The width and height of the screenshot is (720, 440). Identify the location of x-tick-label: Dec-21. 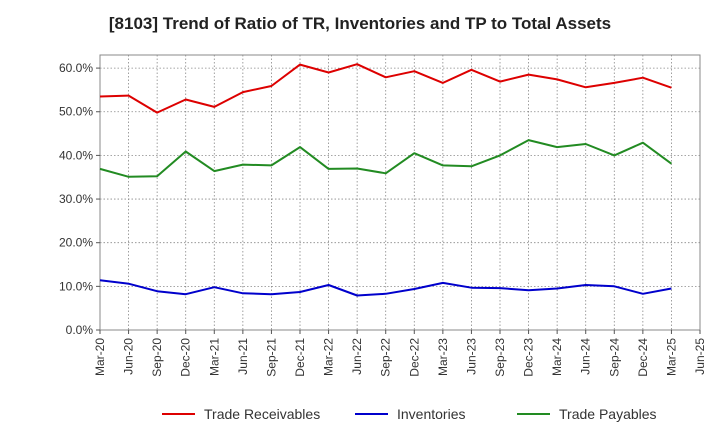
(300, 357).